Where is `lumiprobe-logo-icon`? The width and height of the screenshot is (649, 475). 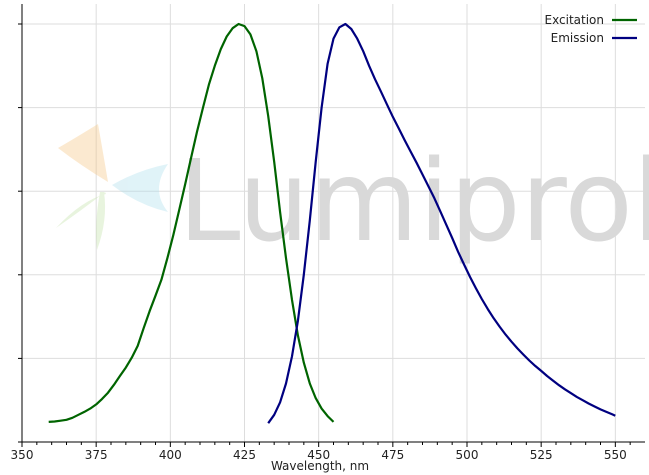
lumiprobe-logo-icon is located at coordinates (112, 187).